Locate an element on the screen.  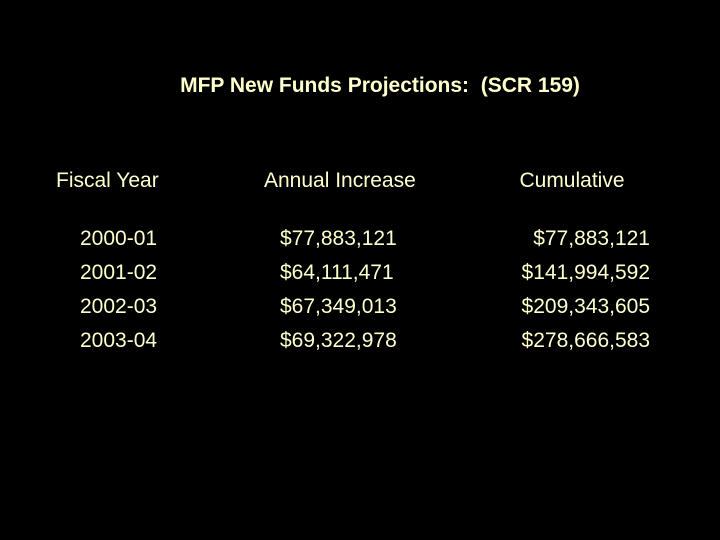
cumulative-header: Cumulative is located at coordinates (572, 180).